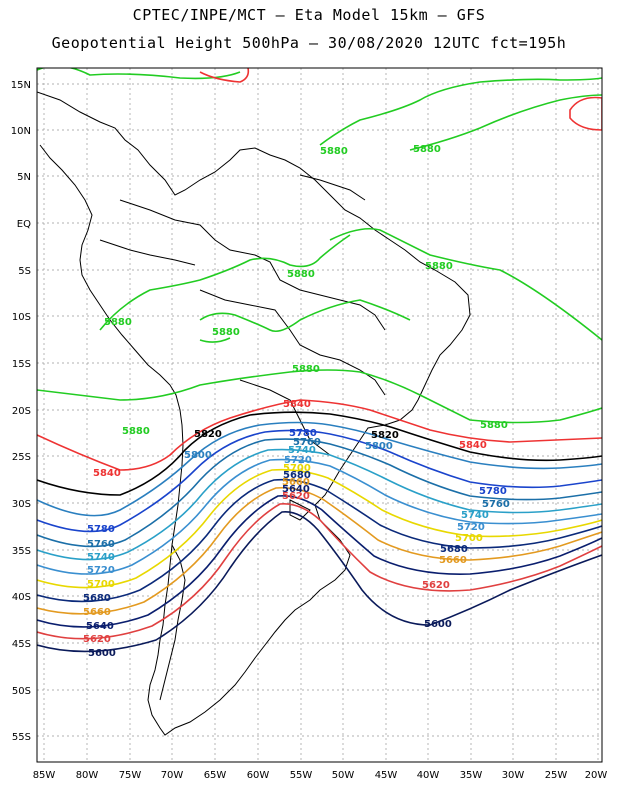 This screenshot has height=800, width=618. I want to click on lat-label: 10N, so click(21, 131).